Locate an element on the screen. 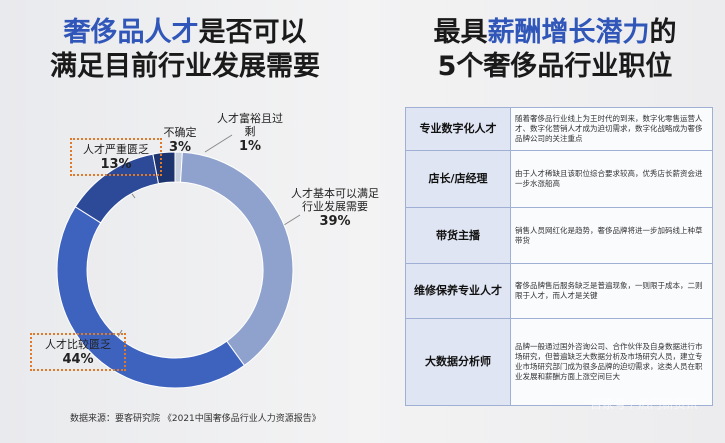 This screenshot has height=443, width=725. position-name: 店长/店经理 is located at coordinates (458, 179).